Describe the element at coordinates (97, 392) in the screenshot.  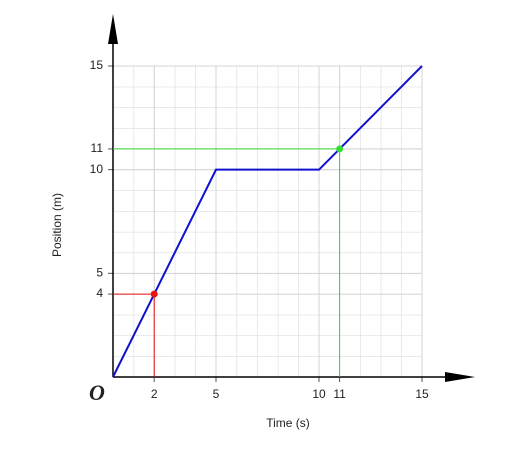
I see `origin-label: O` at that location.